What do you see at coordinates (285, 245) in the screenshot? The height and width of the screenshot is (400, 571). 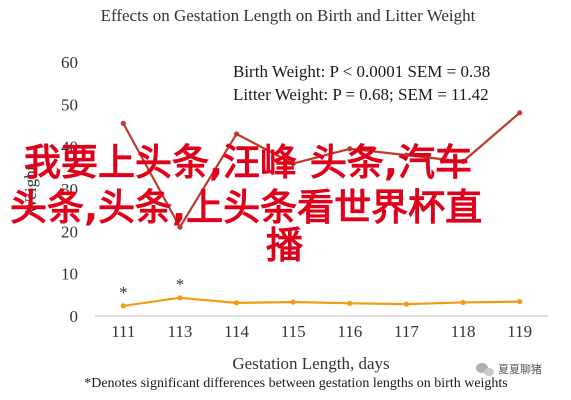 I see `overlay-line: 播` at bounding box center [285, 245].